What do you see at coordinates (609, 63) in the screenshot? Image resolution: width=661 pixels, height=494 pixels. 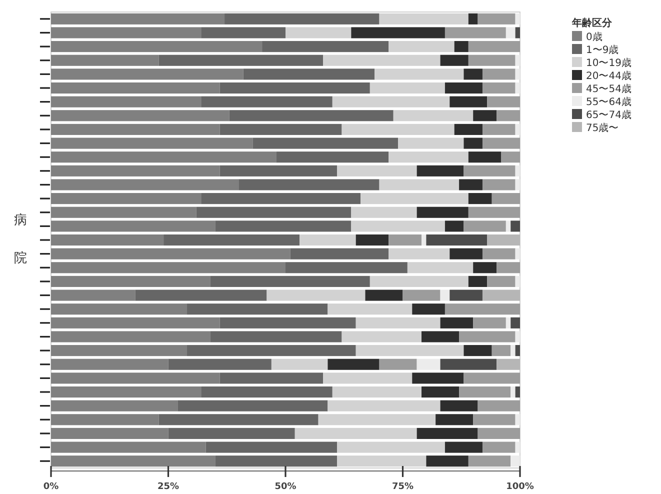 I see `legend-label: 10〜19歳` at bounding box center [609, 63].